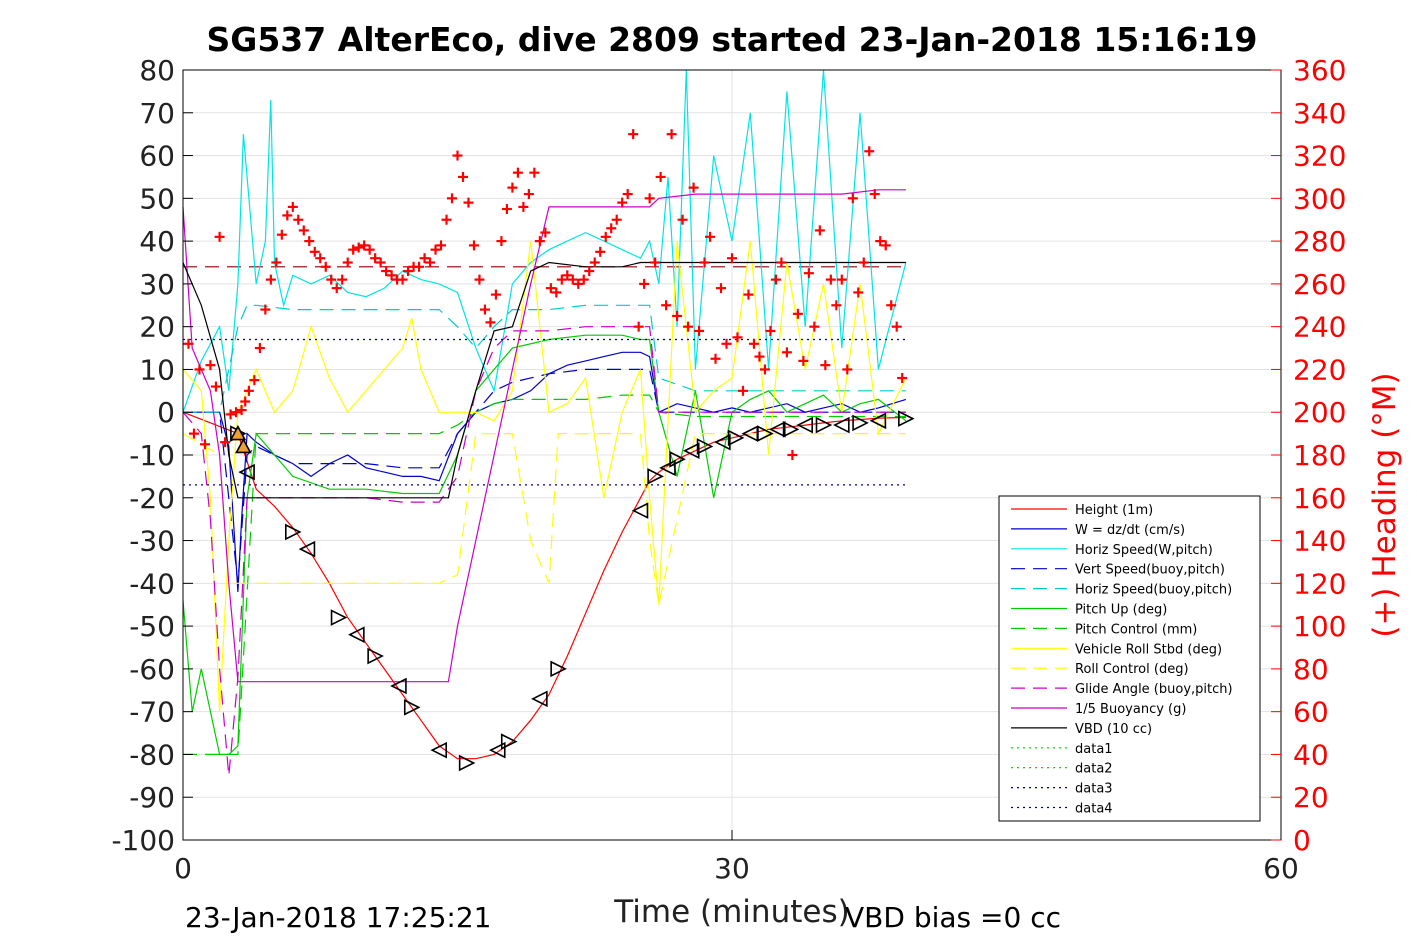 This screenshot has width=1417, height=945. Describe the element at coordinates (1319, 455) in the screenshot. I see `y-right-tick-label: 180` at that location.